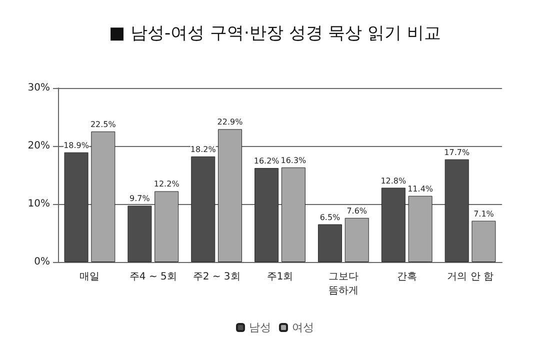 This screenshot has height=350, width=550. I want to click on data-label: 9.7%, so click(140, 199).